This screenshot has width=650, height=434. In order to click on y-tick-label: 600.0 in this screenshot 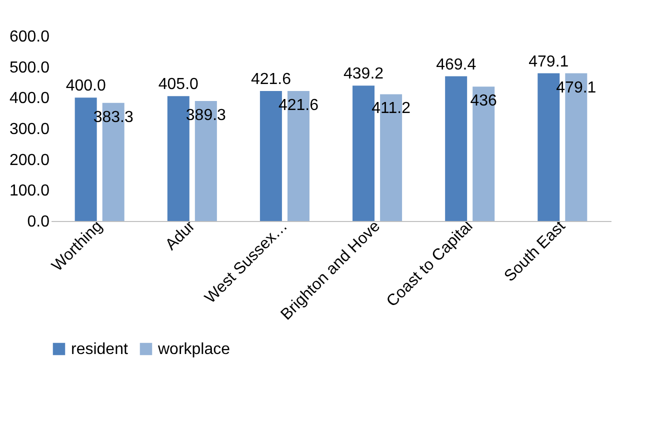, I will do `click(29, 37)`.